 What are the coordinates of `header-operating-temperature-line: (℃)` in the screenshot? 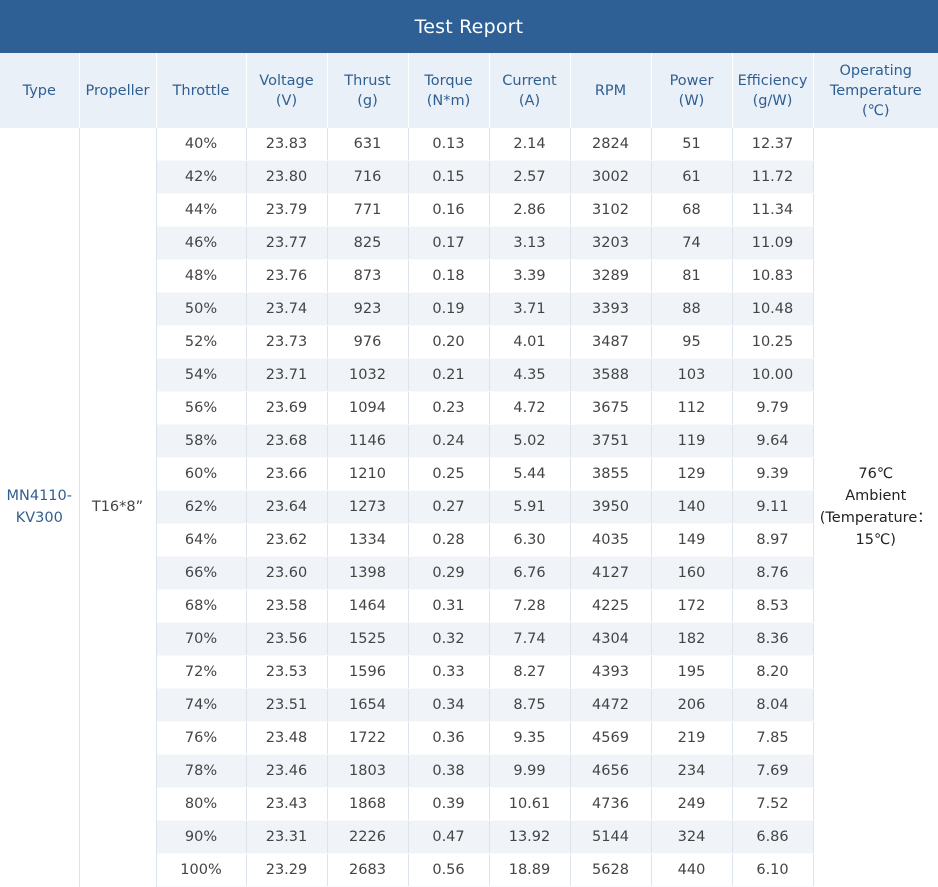 It's located at (875, 110).